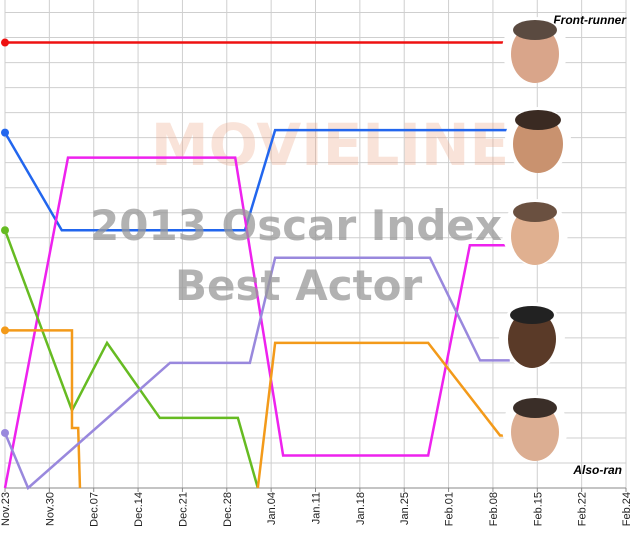 This screenshot has width=630, height=535. I want to click on watermark: MOVIELINE, so click(330, 145).